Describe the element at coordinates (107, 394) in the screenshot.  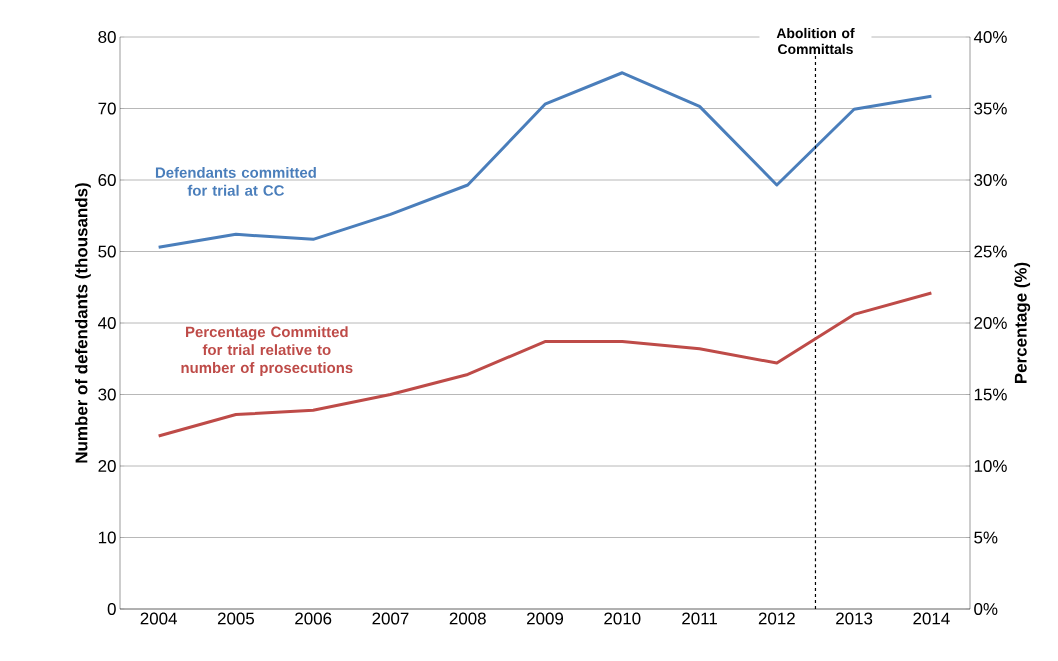
I see `y-tick-label: 30` at that location.